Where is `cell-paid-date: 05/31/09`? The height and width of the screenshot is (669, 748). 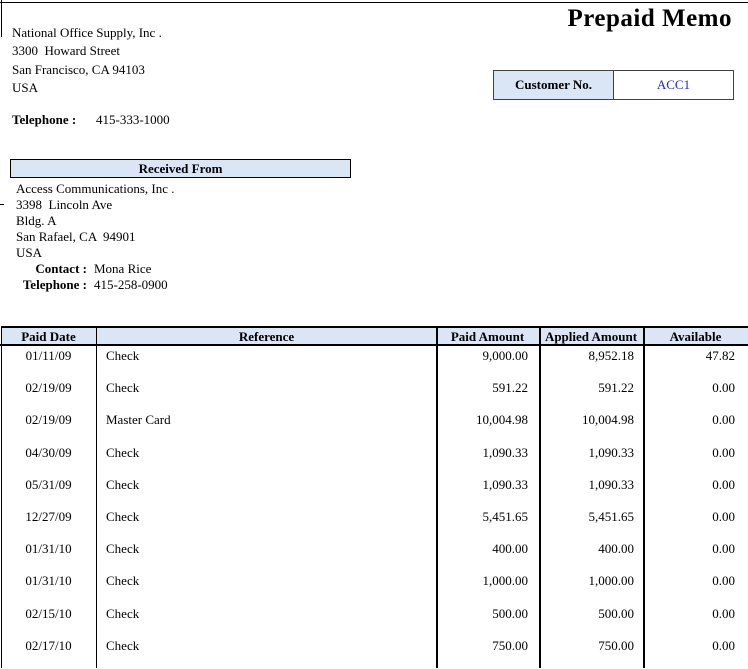
cell-paid-date: 05/31/09 is located at coordinates (48, 484).